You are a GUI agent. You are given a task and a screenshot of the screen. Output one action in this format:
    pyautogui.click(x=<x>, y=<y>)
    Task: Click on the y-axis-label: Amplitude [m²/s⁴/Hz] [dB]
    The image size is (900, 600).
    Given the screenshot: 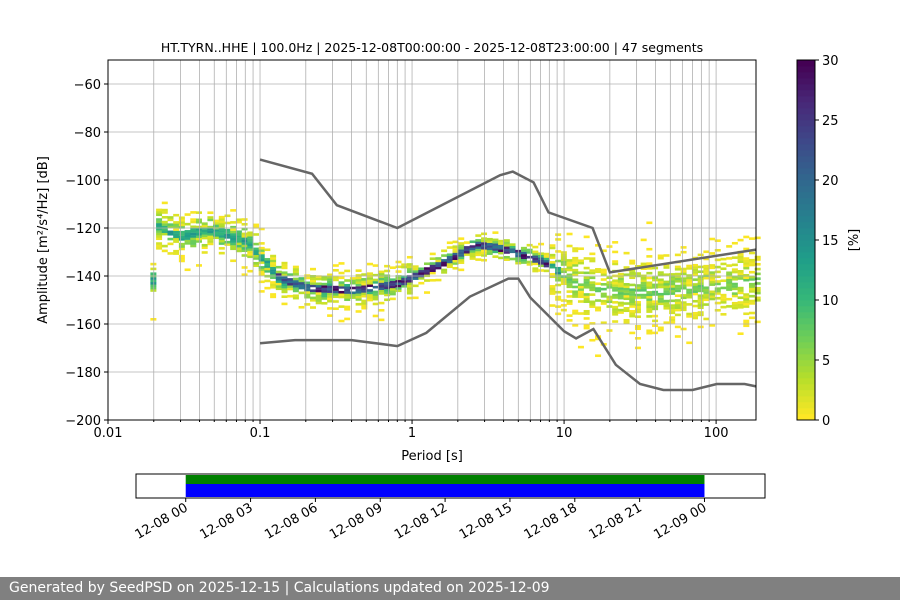 What is the action you would take?
    pyautogui.click(x=43, y=240)
    